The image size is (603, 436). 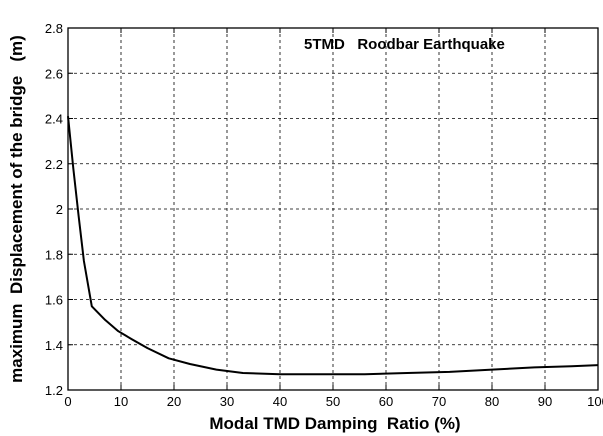 I want to click on chart-annotation: 5TMD Roodbar Earthquake, so click(x=404, y=44).